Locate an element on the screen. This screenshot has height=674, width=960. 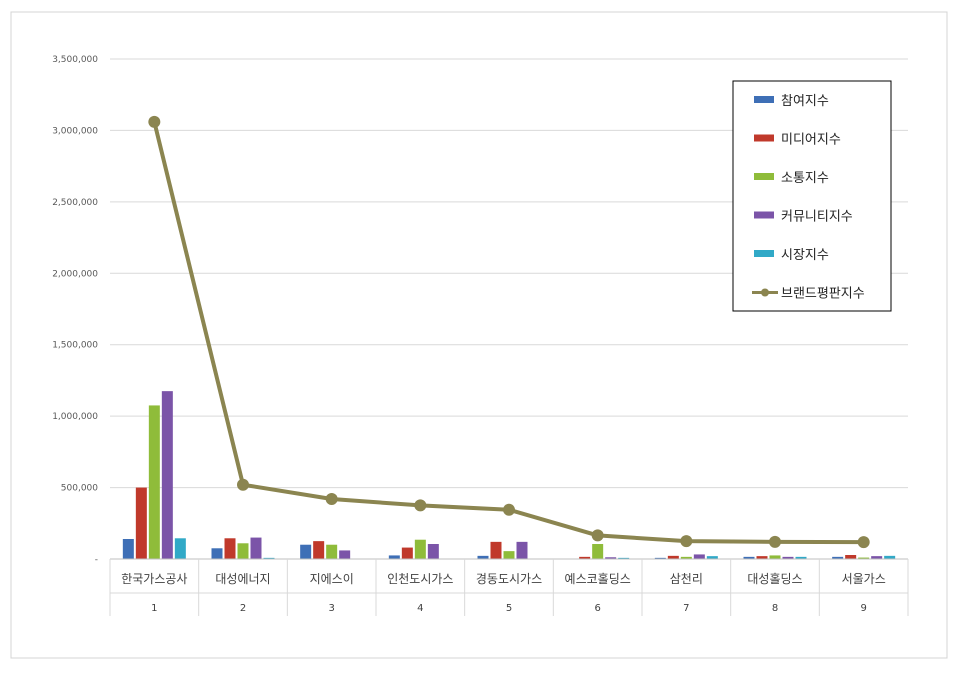
x-category-label: 대성에너지 is located at coordinates (242, 579).